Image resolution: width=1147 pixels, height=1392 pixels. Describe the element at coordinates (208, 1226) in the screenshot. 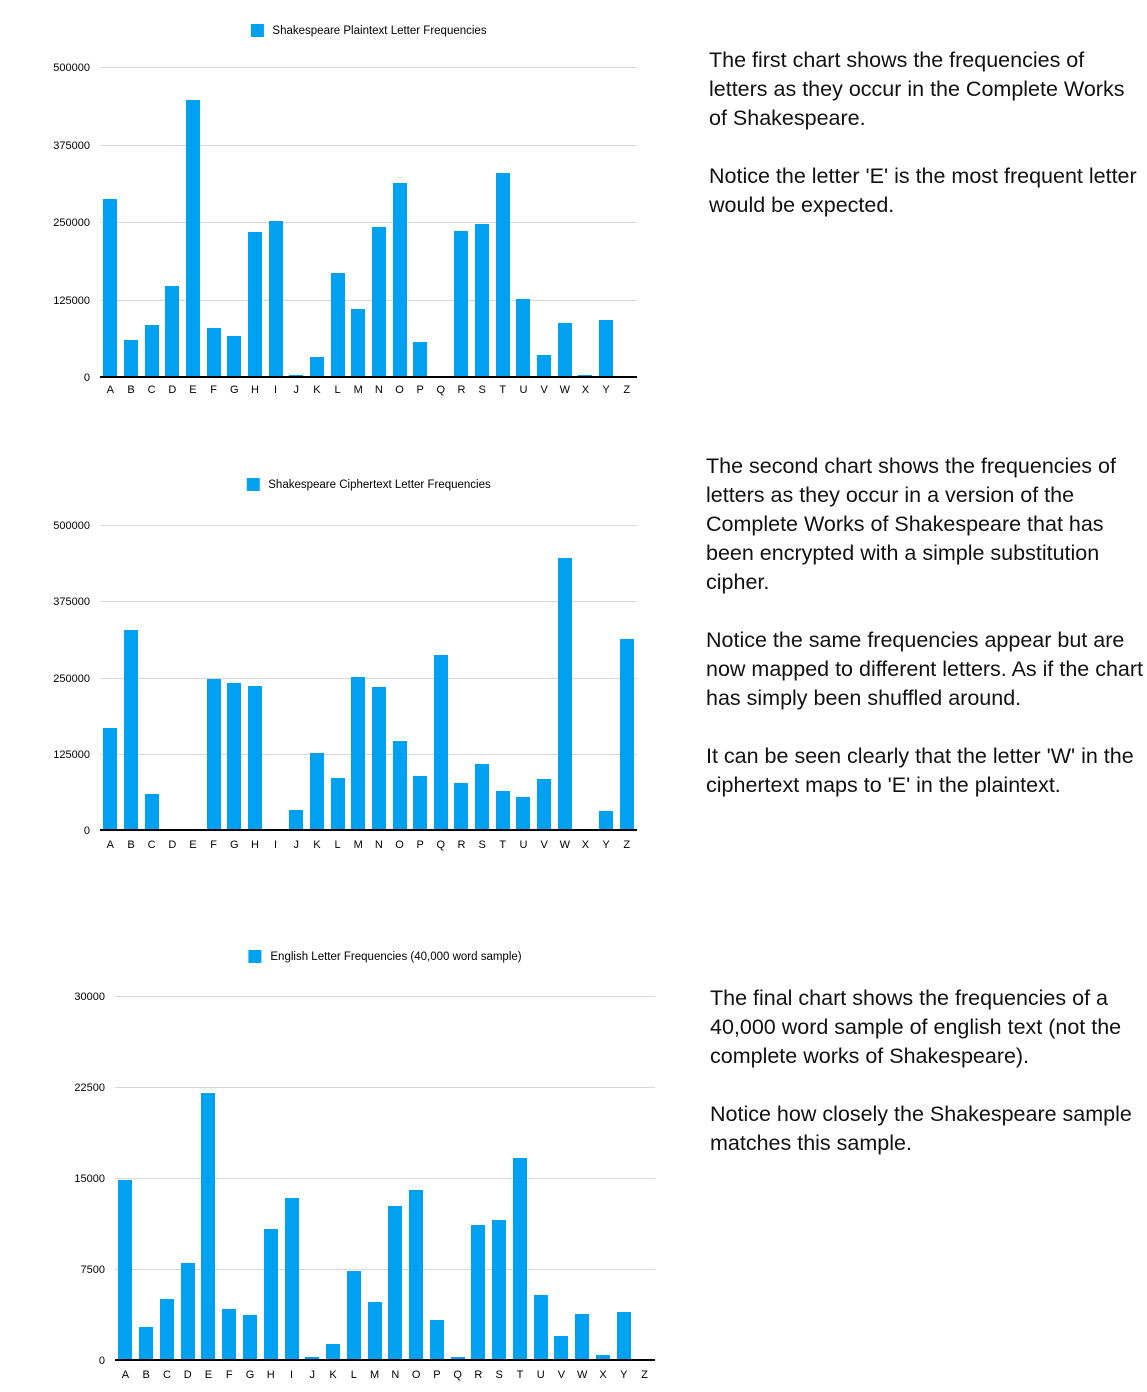

I see `bar-E` at that location.